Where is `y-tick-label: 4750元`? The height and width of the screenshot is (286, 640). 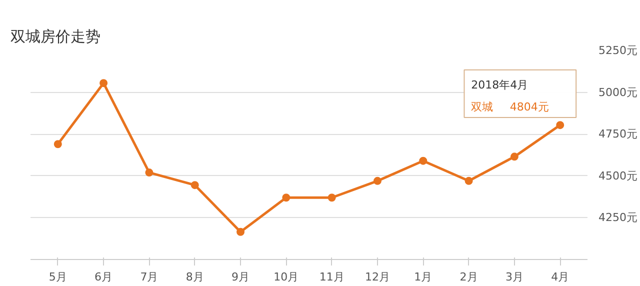
y-tick-label: 4750元 is located at coordinates (618, 134).